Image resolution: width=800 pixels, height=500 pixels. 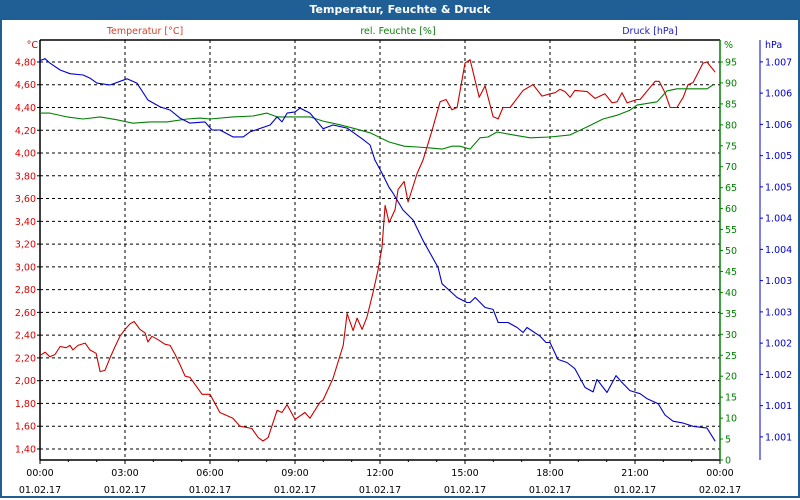 What do you see at coordinates (728, 461) in the screenshot?
I see `humidity-tick-label: 0` at bounding box center [728, 461].